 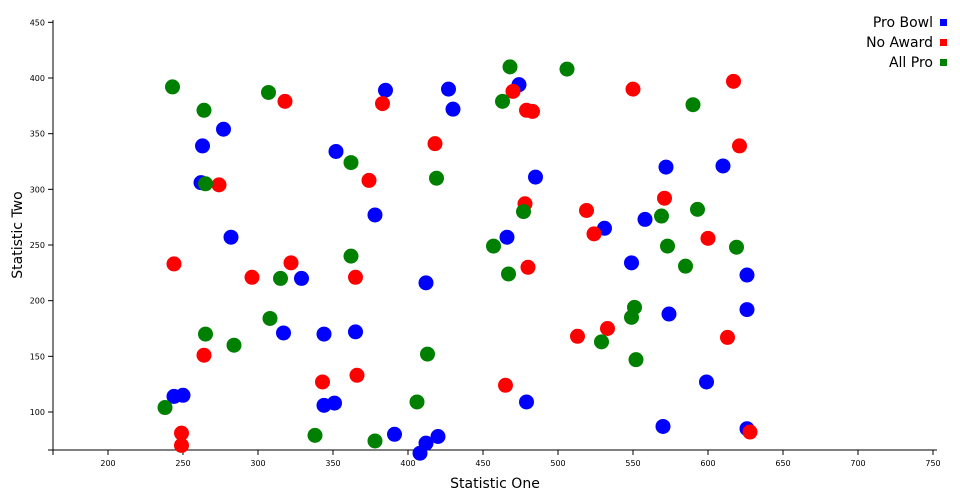 What do you see at coordinates (943, 22) in the screenshot?
I see `legend-swatch-pro-bowl` at bounding box center [943, 22].